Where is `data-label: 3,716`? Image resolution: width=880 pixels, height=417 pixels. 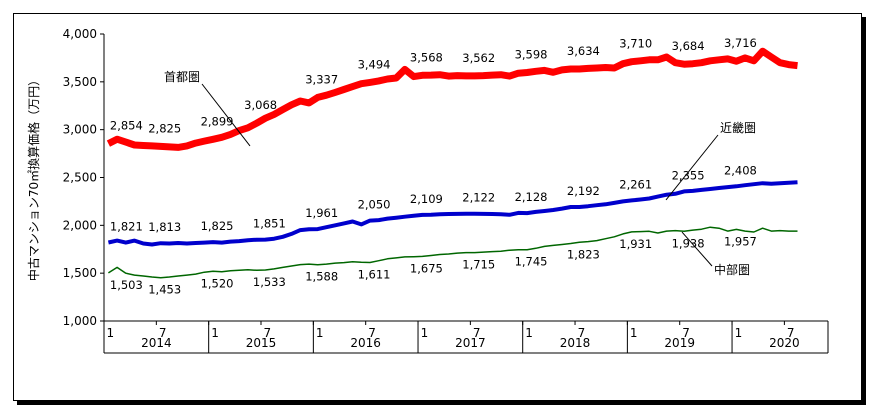
data-label: 3,716 is located at coordinates (740, 43).